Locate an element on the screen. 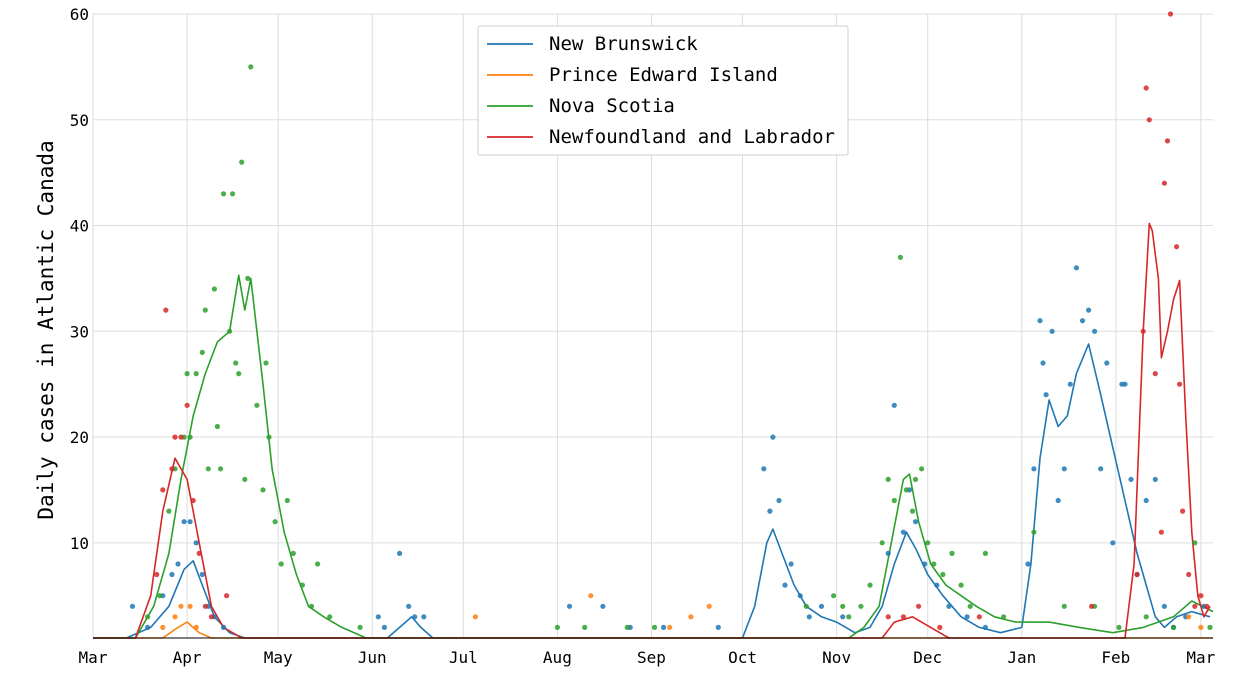 The image size is (1248, 680). legend-label: Newfoundland and Labrador is located at coordinates (692, 137).